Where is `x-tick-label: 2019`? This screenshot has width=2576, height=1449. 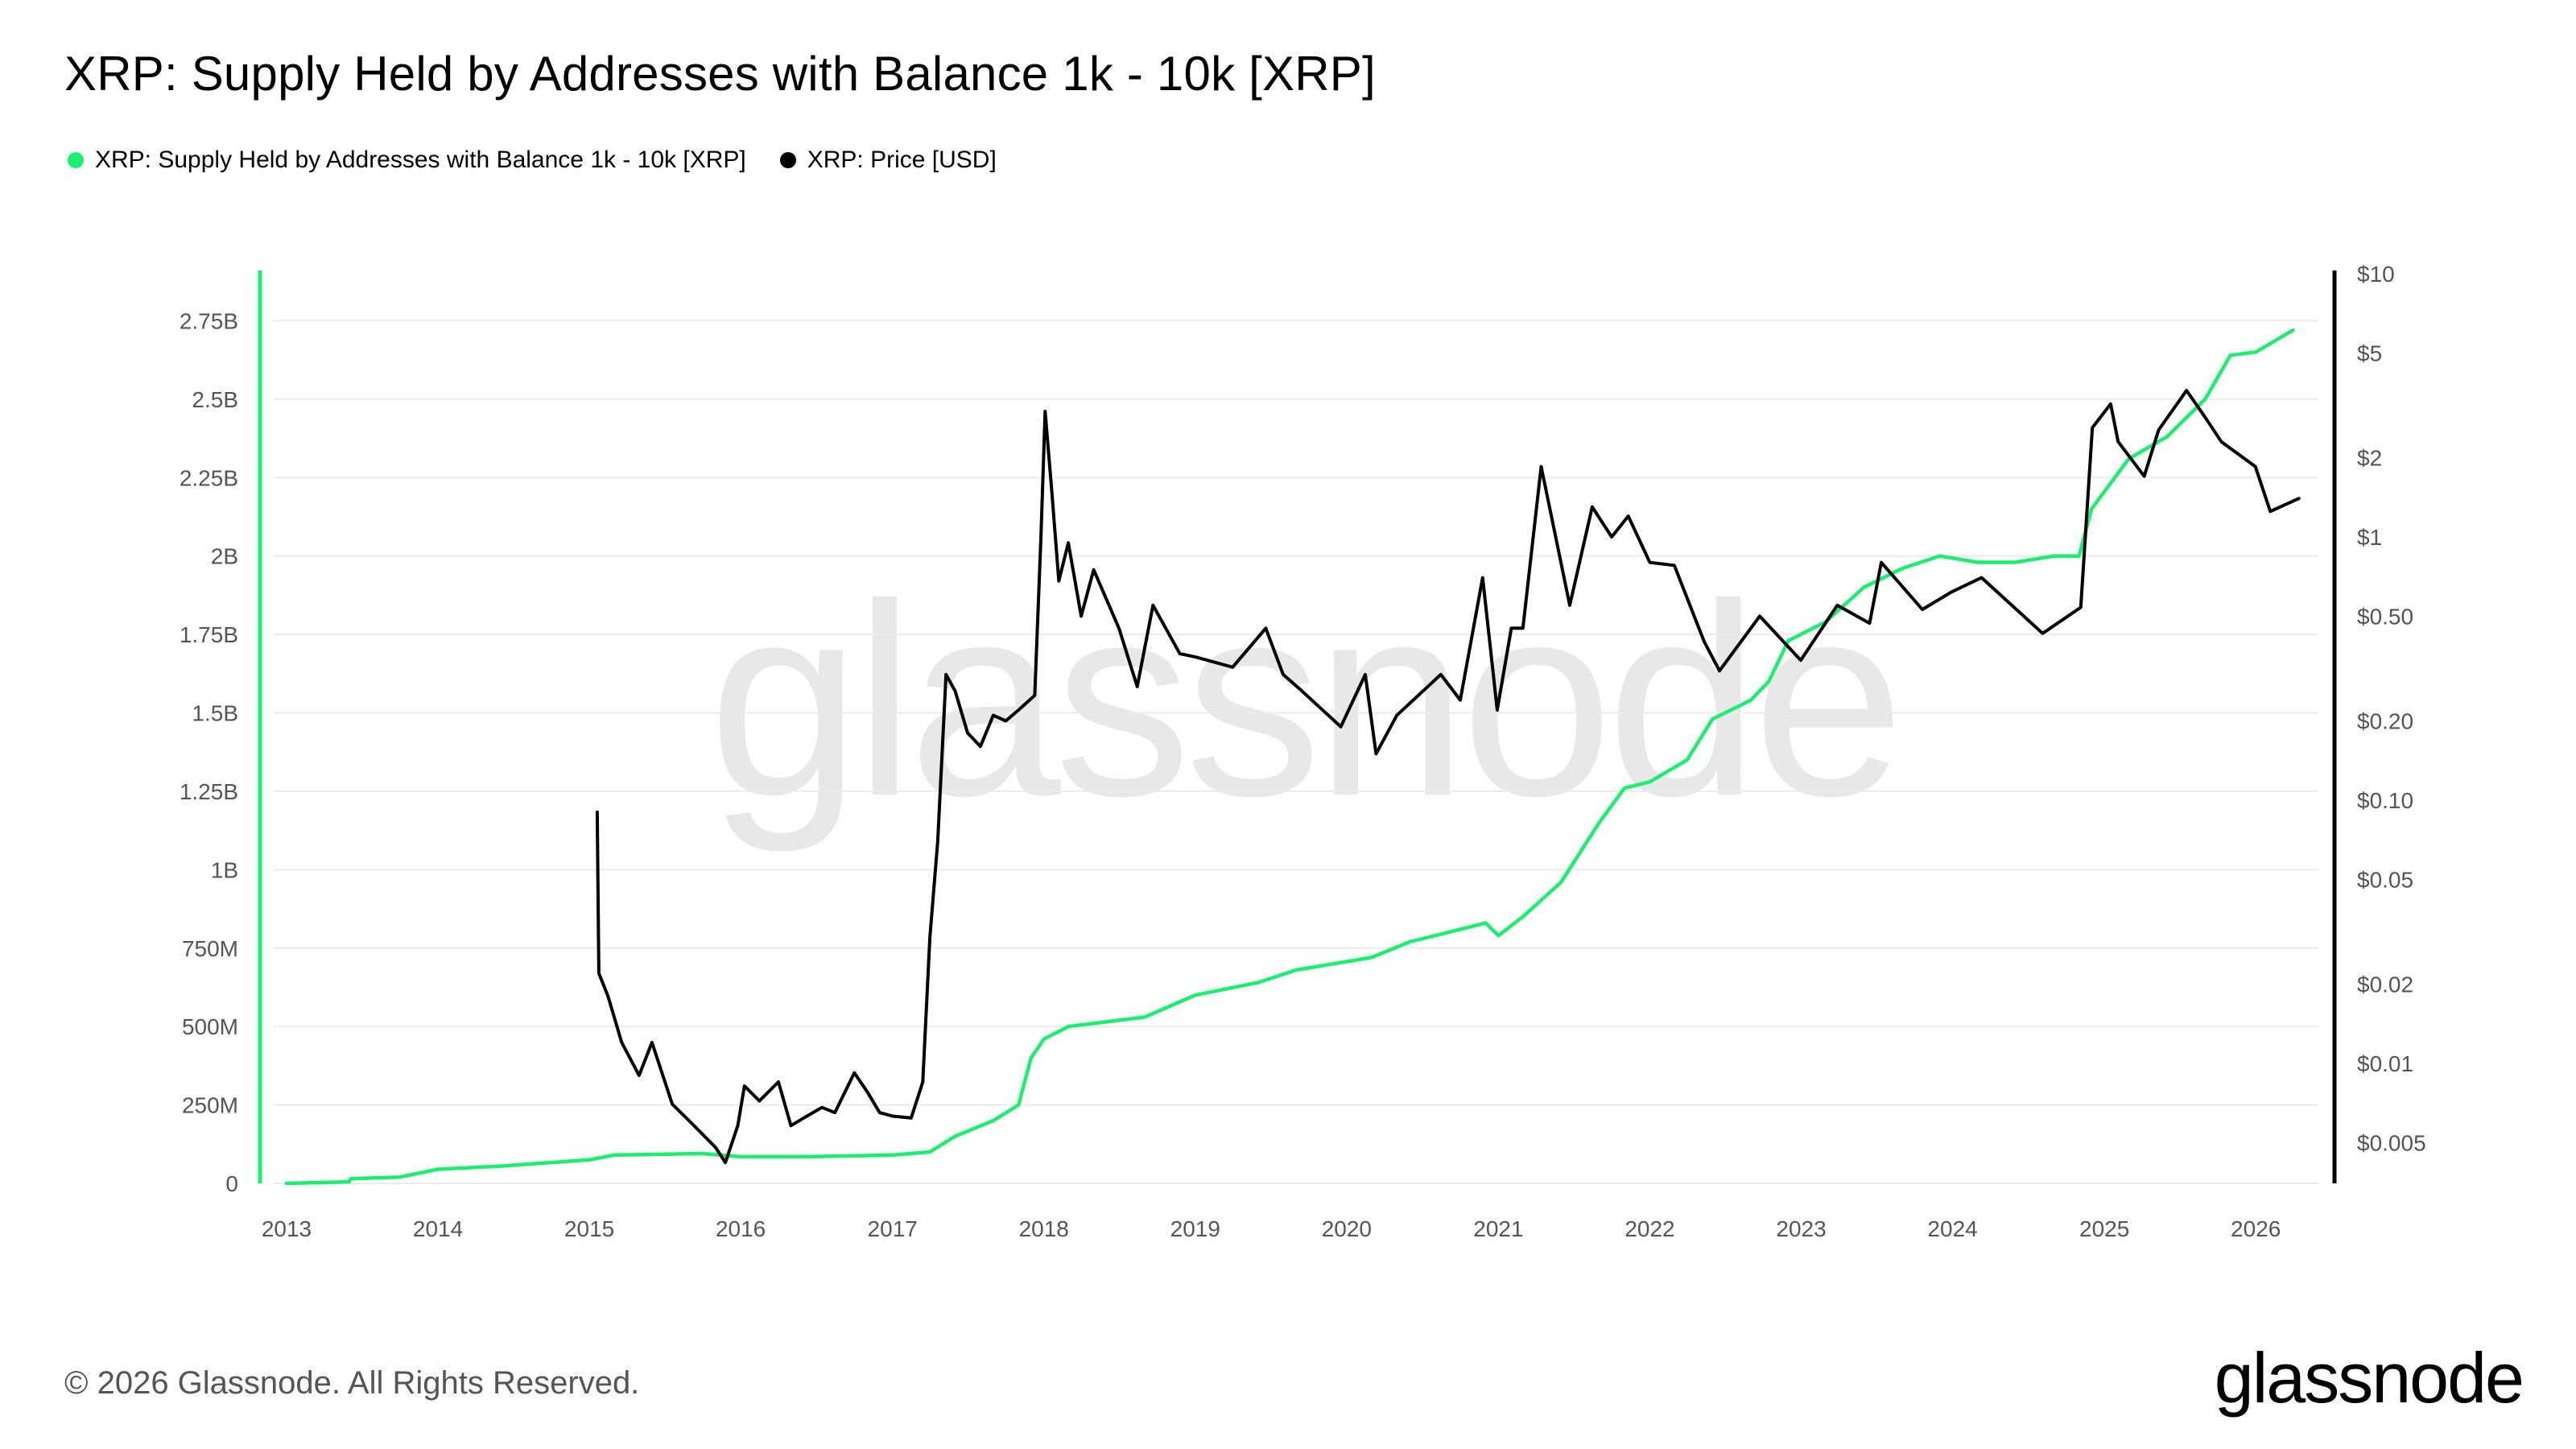
x-tick-label: 2019 is located at coordinates (1195, 1228).